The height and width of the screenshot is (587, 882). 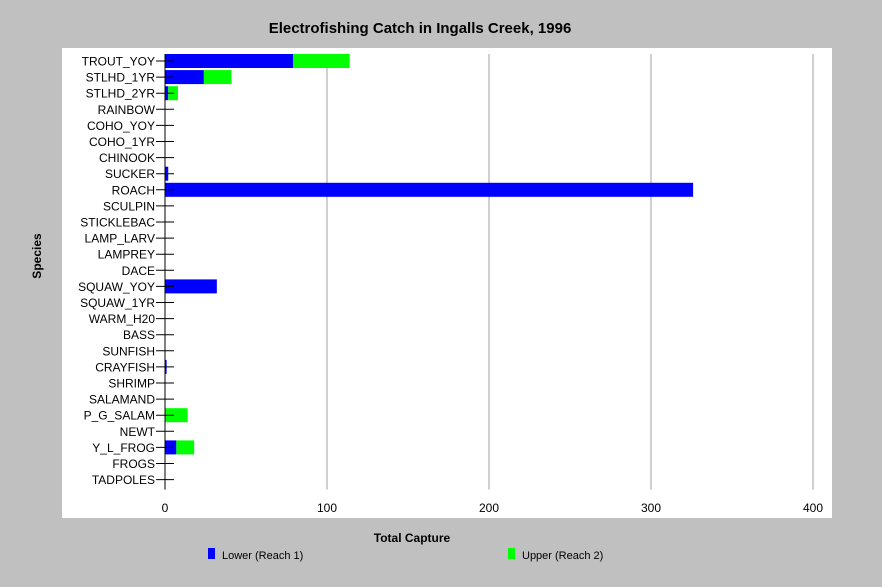 I want to click on x-ticks: 0 100 200 300 400, so click(x=493, y=508).